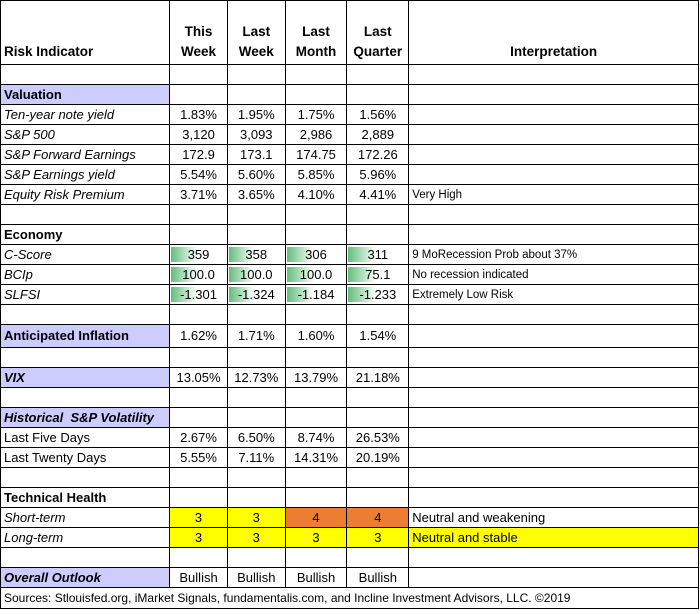  Describe the element at coordinates (85, 254) in the screenshot. I see `row-label: C-Score` at that location.